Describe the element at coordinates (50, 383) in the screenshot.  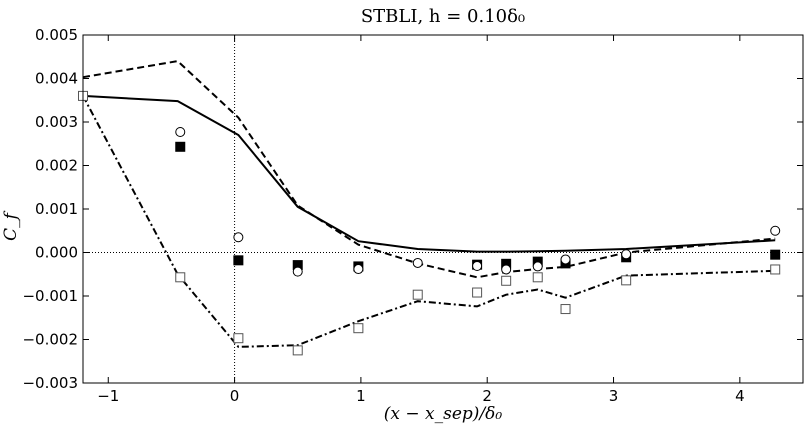
I see `y-tick-label: −0.003` at that location.